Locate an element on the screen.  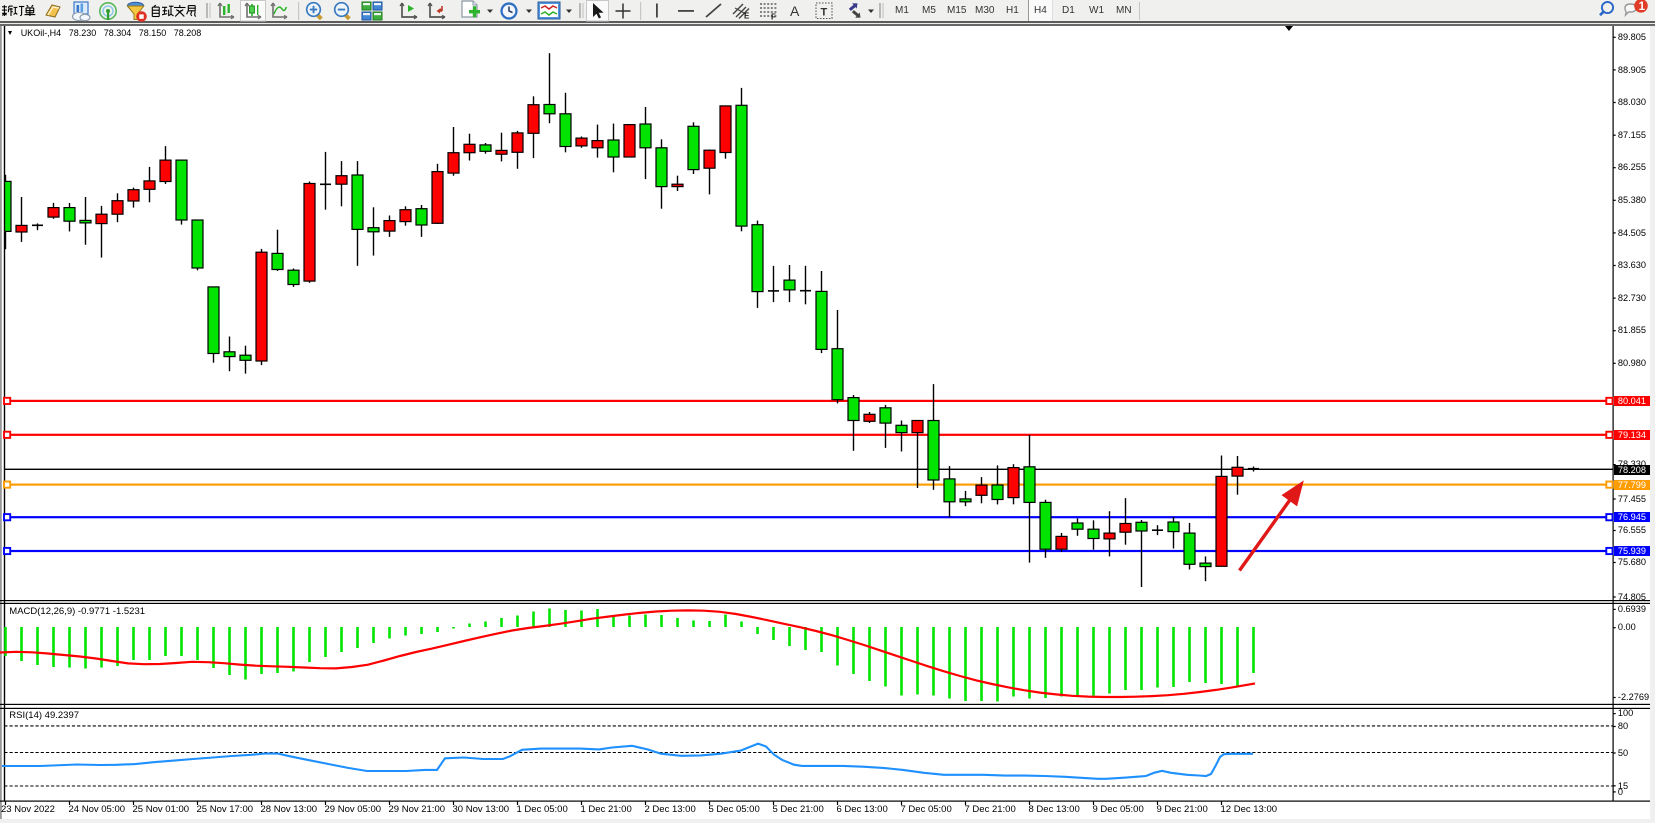
svg-text: A is located at coordinates (795, 11).